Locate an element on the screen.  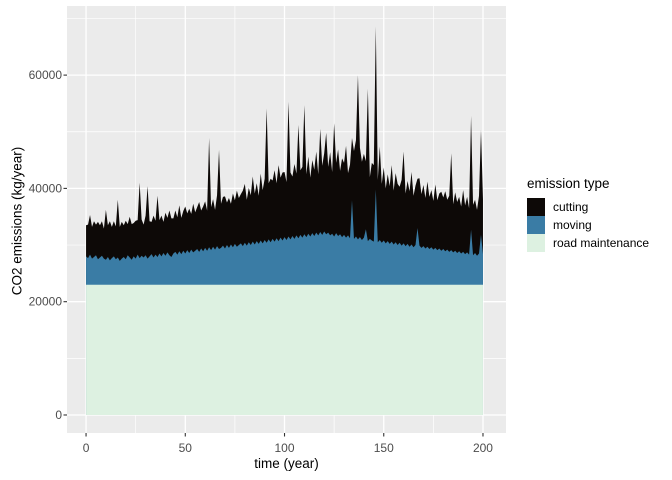
legend-item-moving: moving is located at coordinates (588, 225).